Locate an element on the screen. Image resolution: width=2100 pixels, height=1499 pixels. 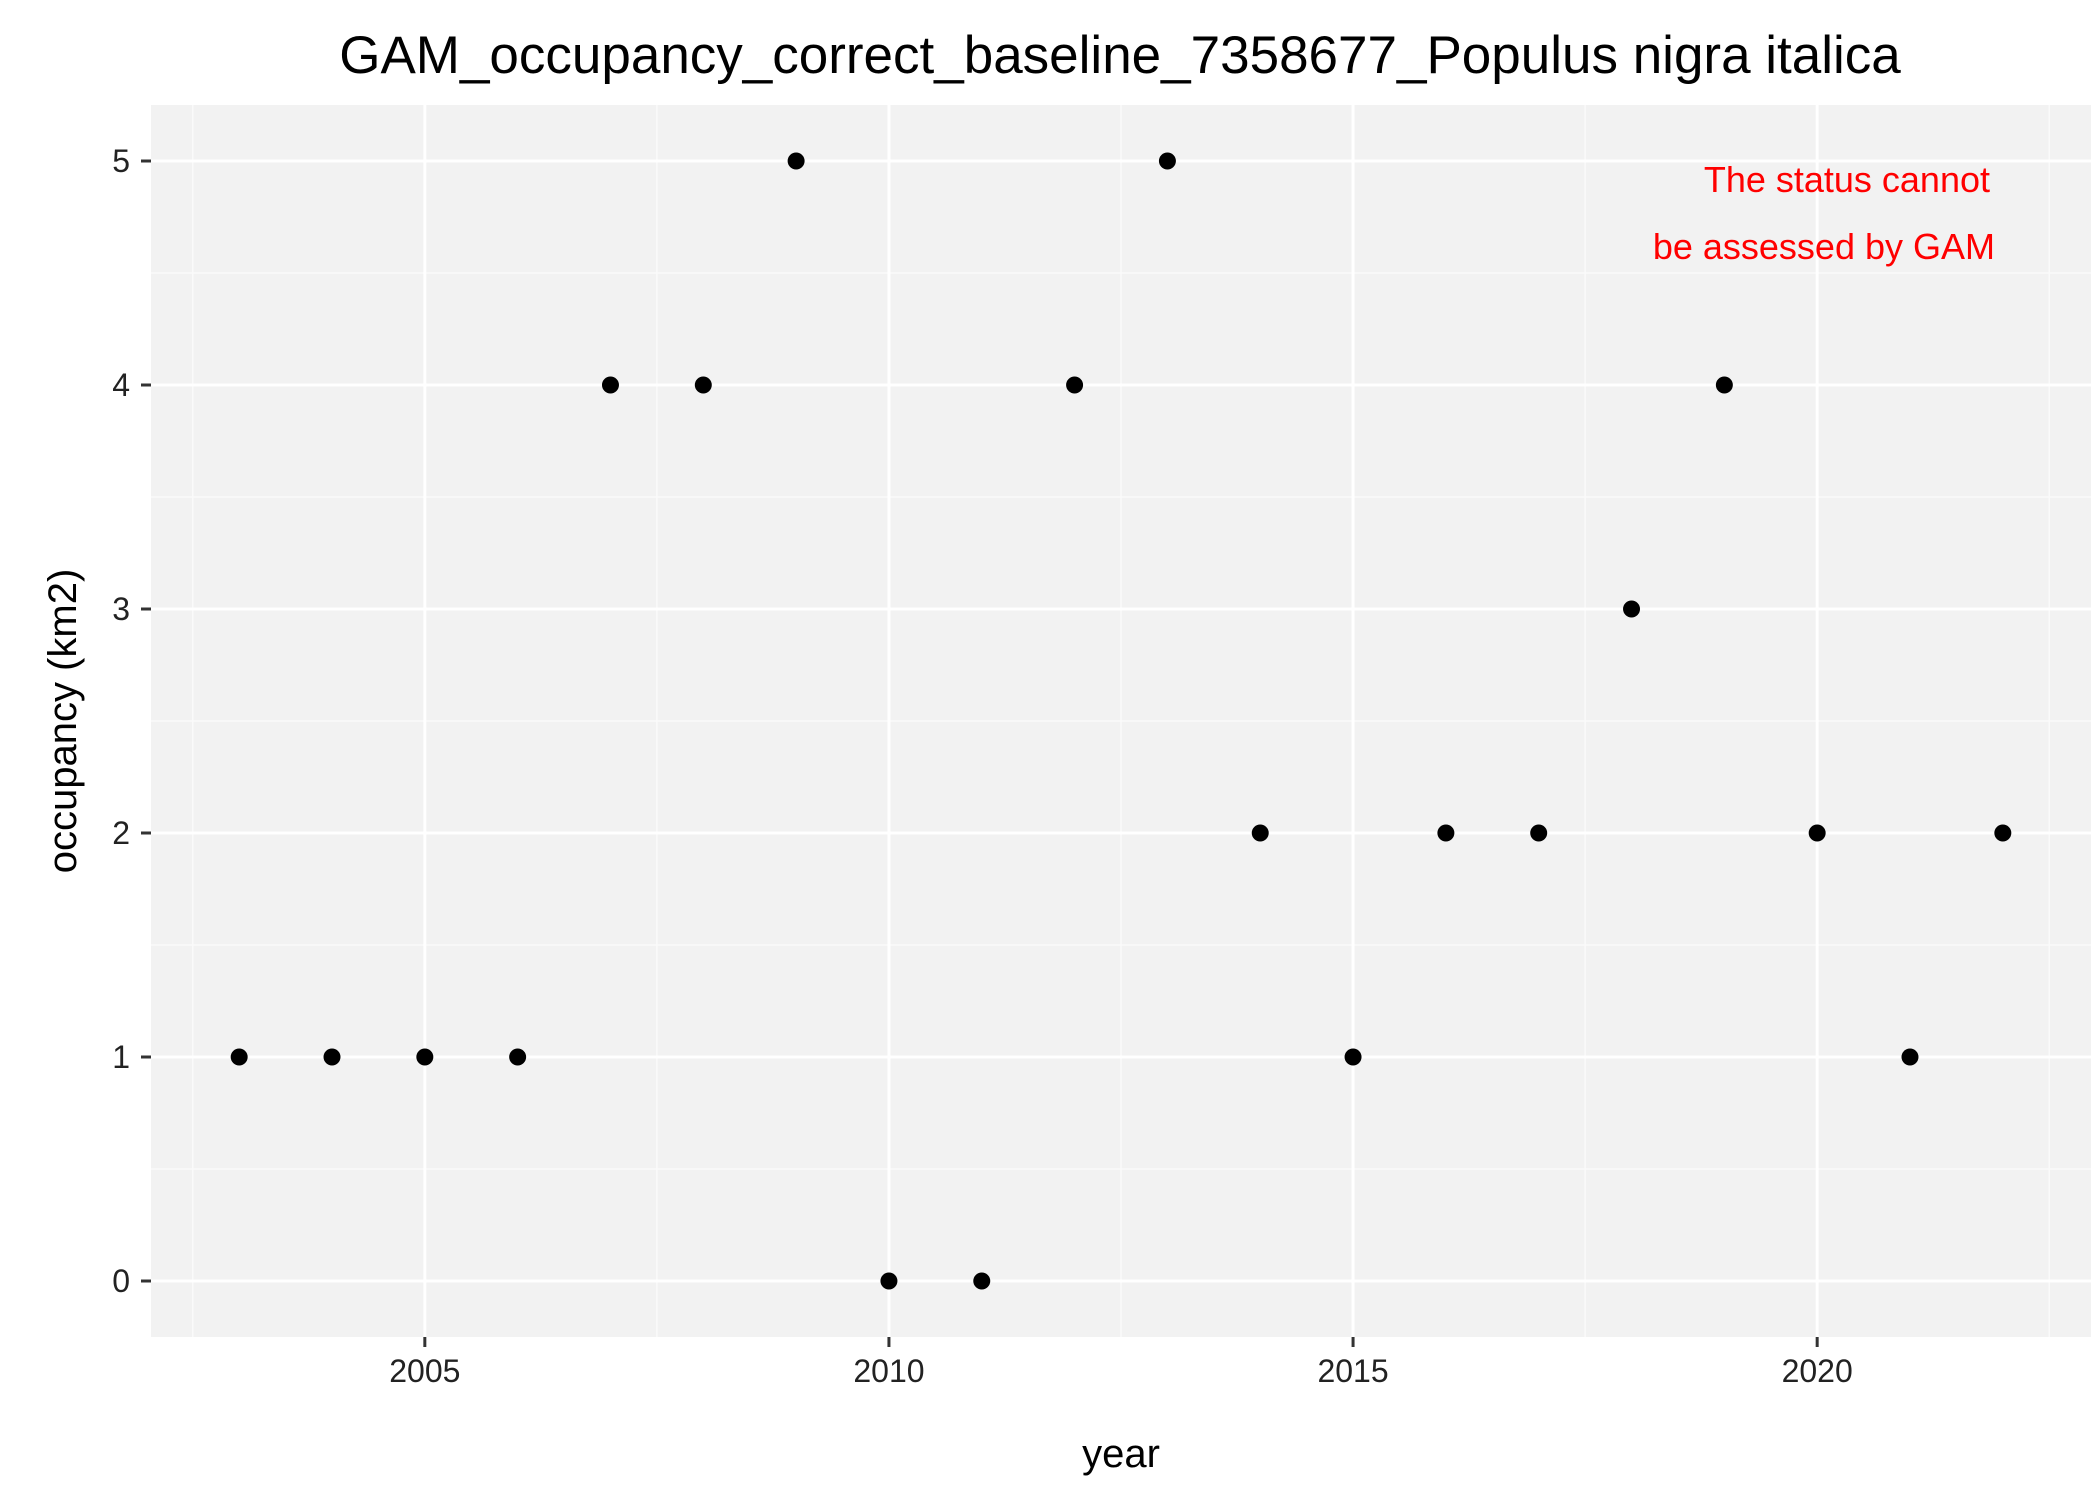
status-annotation: The status cannot be assessed by GAM is located at coordinates (1824, 213).